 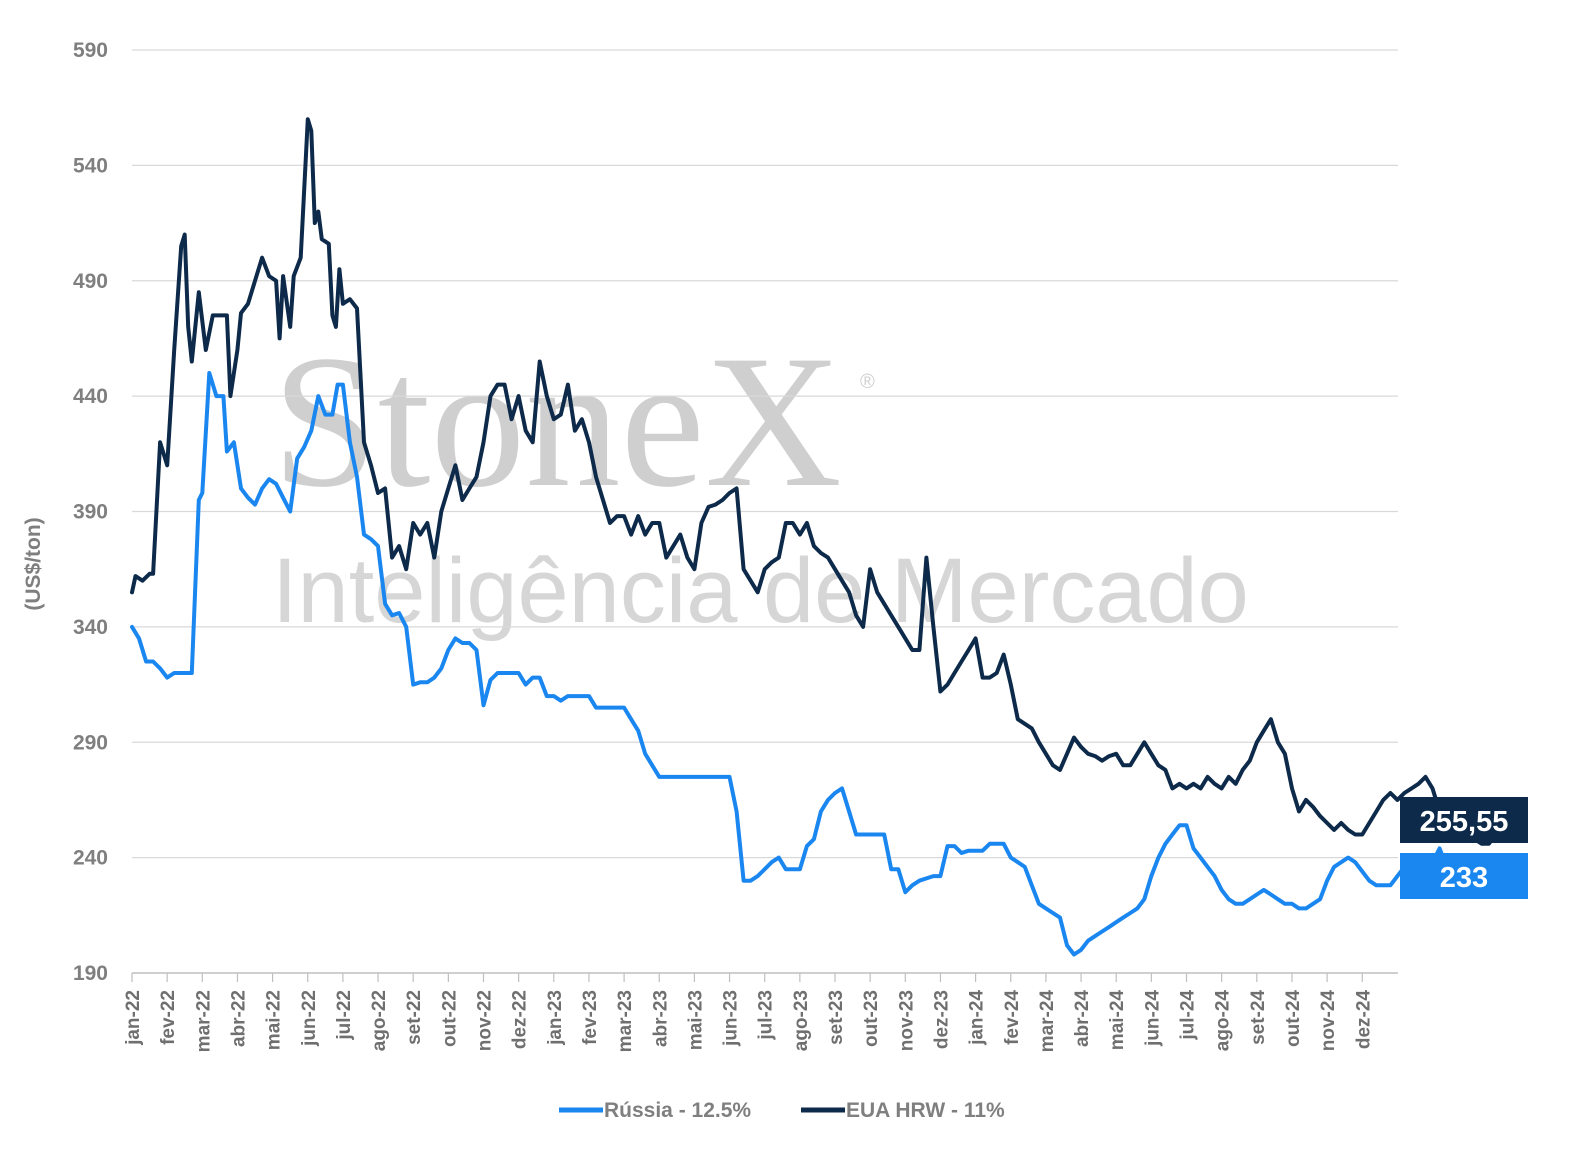 What do you see at coordinates (555, 1018) in the screenshot?
I see `x-tick-label: jan-23` at bounding box center [555, 1018].